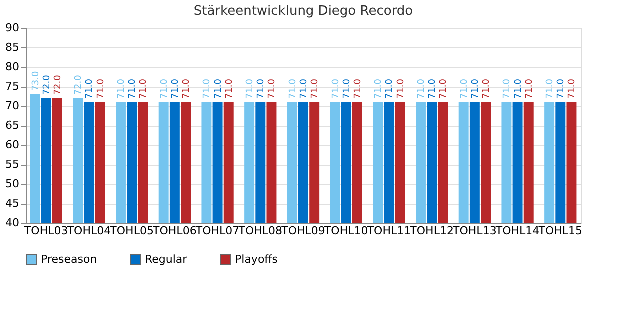 The width and height of the screenshot is (640, 320). Describe the element at coordinates (13, 28) in the screenshot. I see `y-tick-label: 90` at that location.